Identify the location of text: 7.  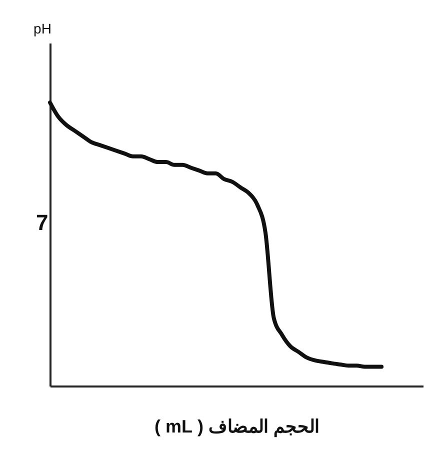
(42, 222).